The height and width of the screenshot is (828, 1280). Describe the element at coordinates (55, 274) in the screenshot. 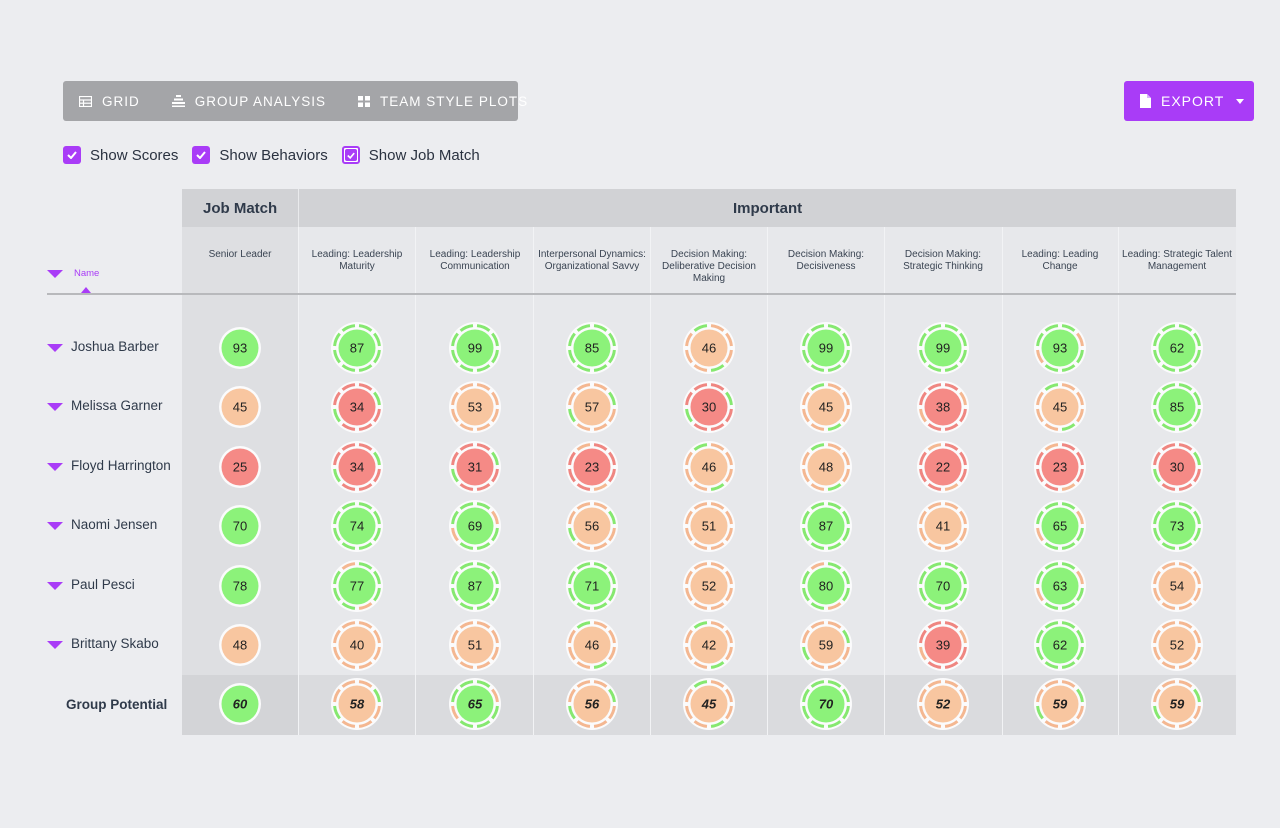

I see `sort-down-icon` at that location.